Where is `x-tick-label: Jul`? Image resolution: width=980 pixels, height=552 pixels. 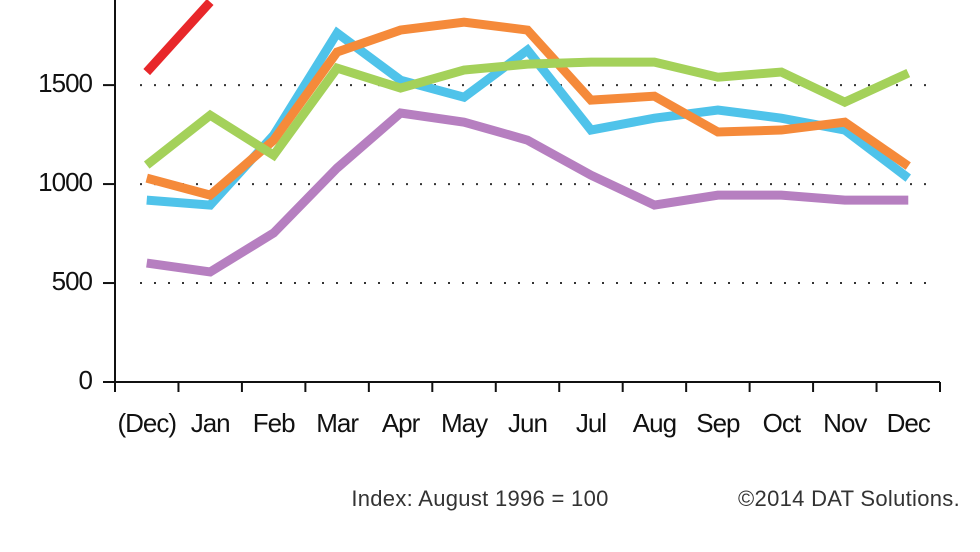 x-tick-label: Jul is located at coordinates (591, 423).